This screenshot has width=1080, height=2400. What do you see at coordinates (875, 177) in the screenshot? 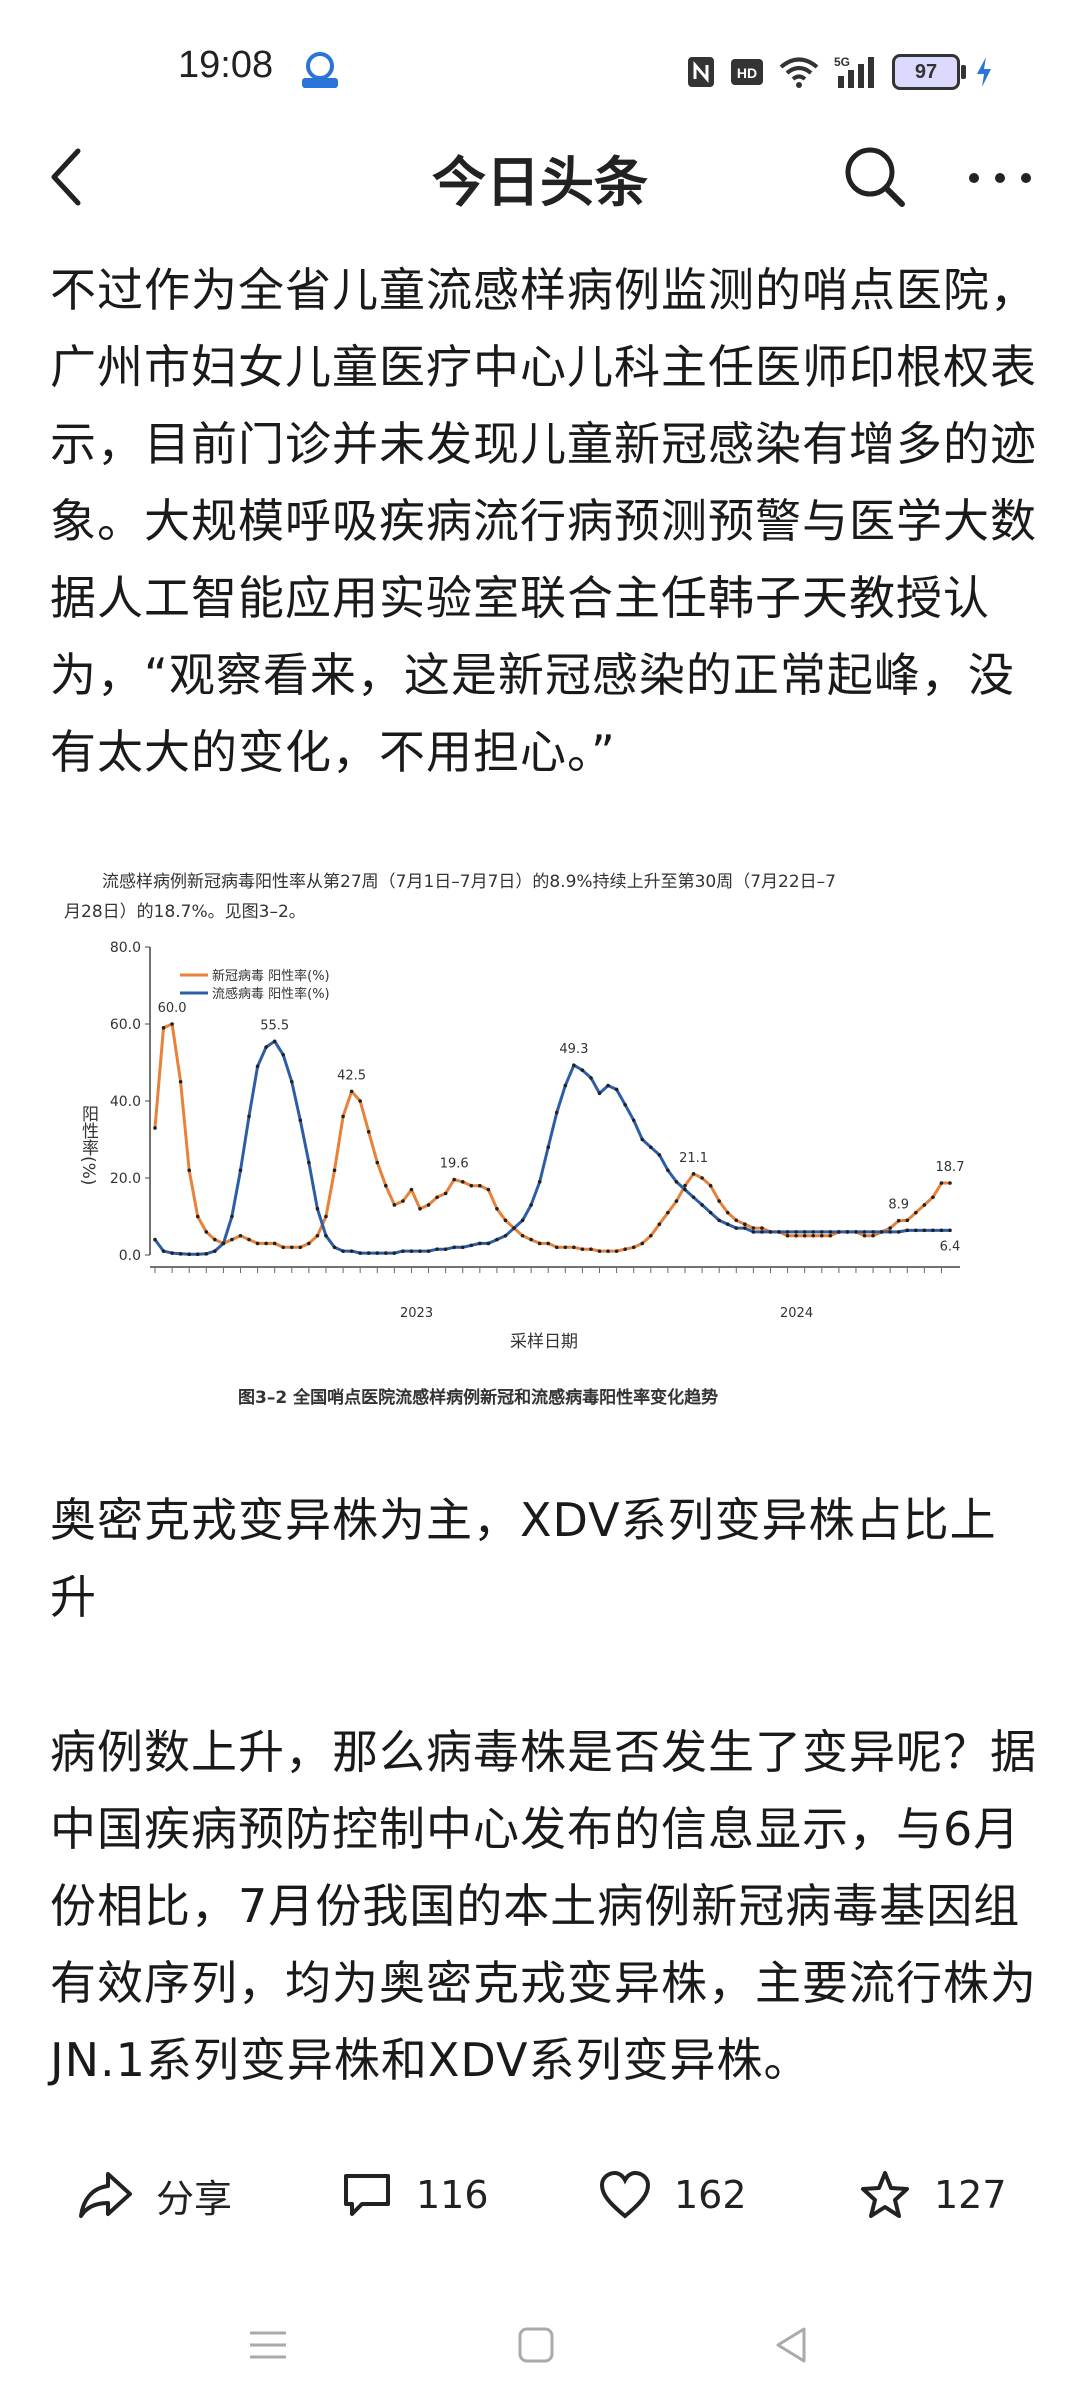
I see `search-button` at bounding box center [875, 177].